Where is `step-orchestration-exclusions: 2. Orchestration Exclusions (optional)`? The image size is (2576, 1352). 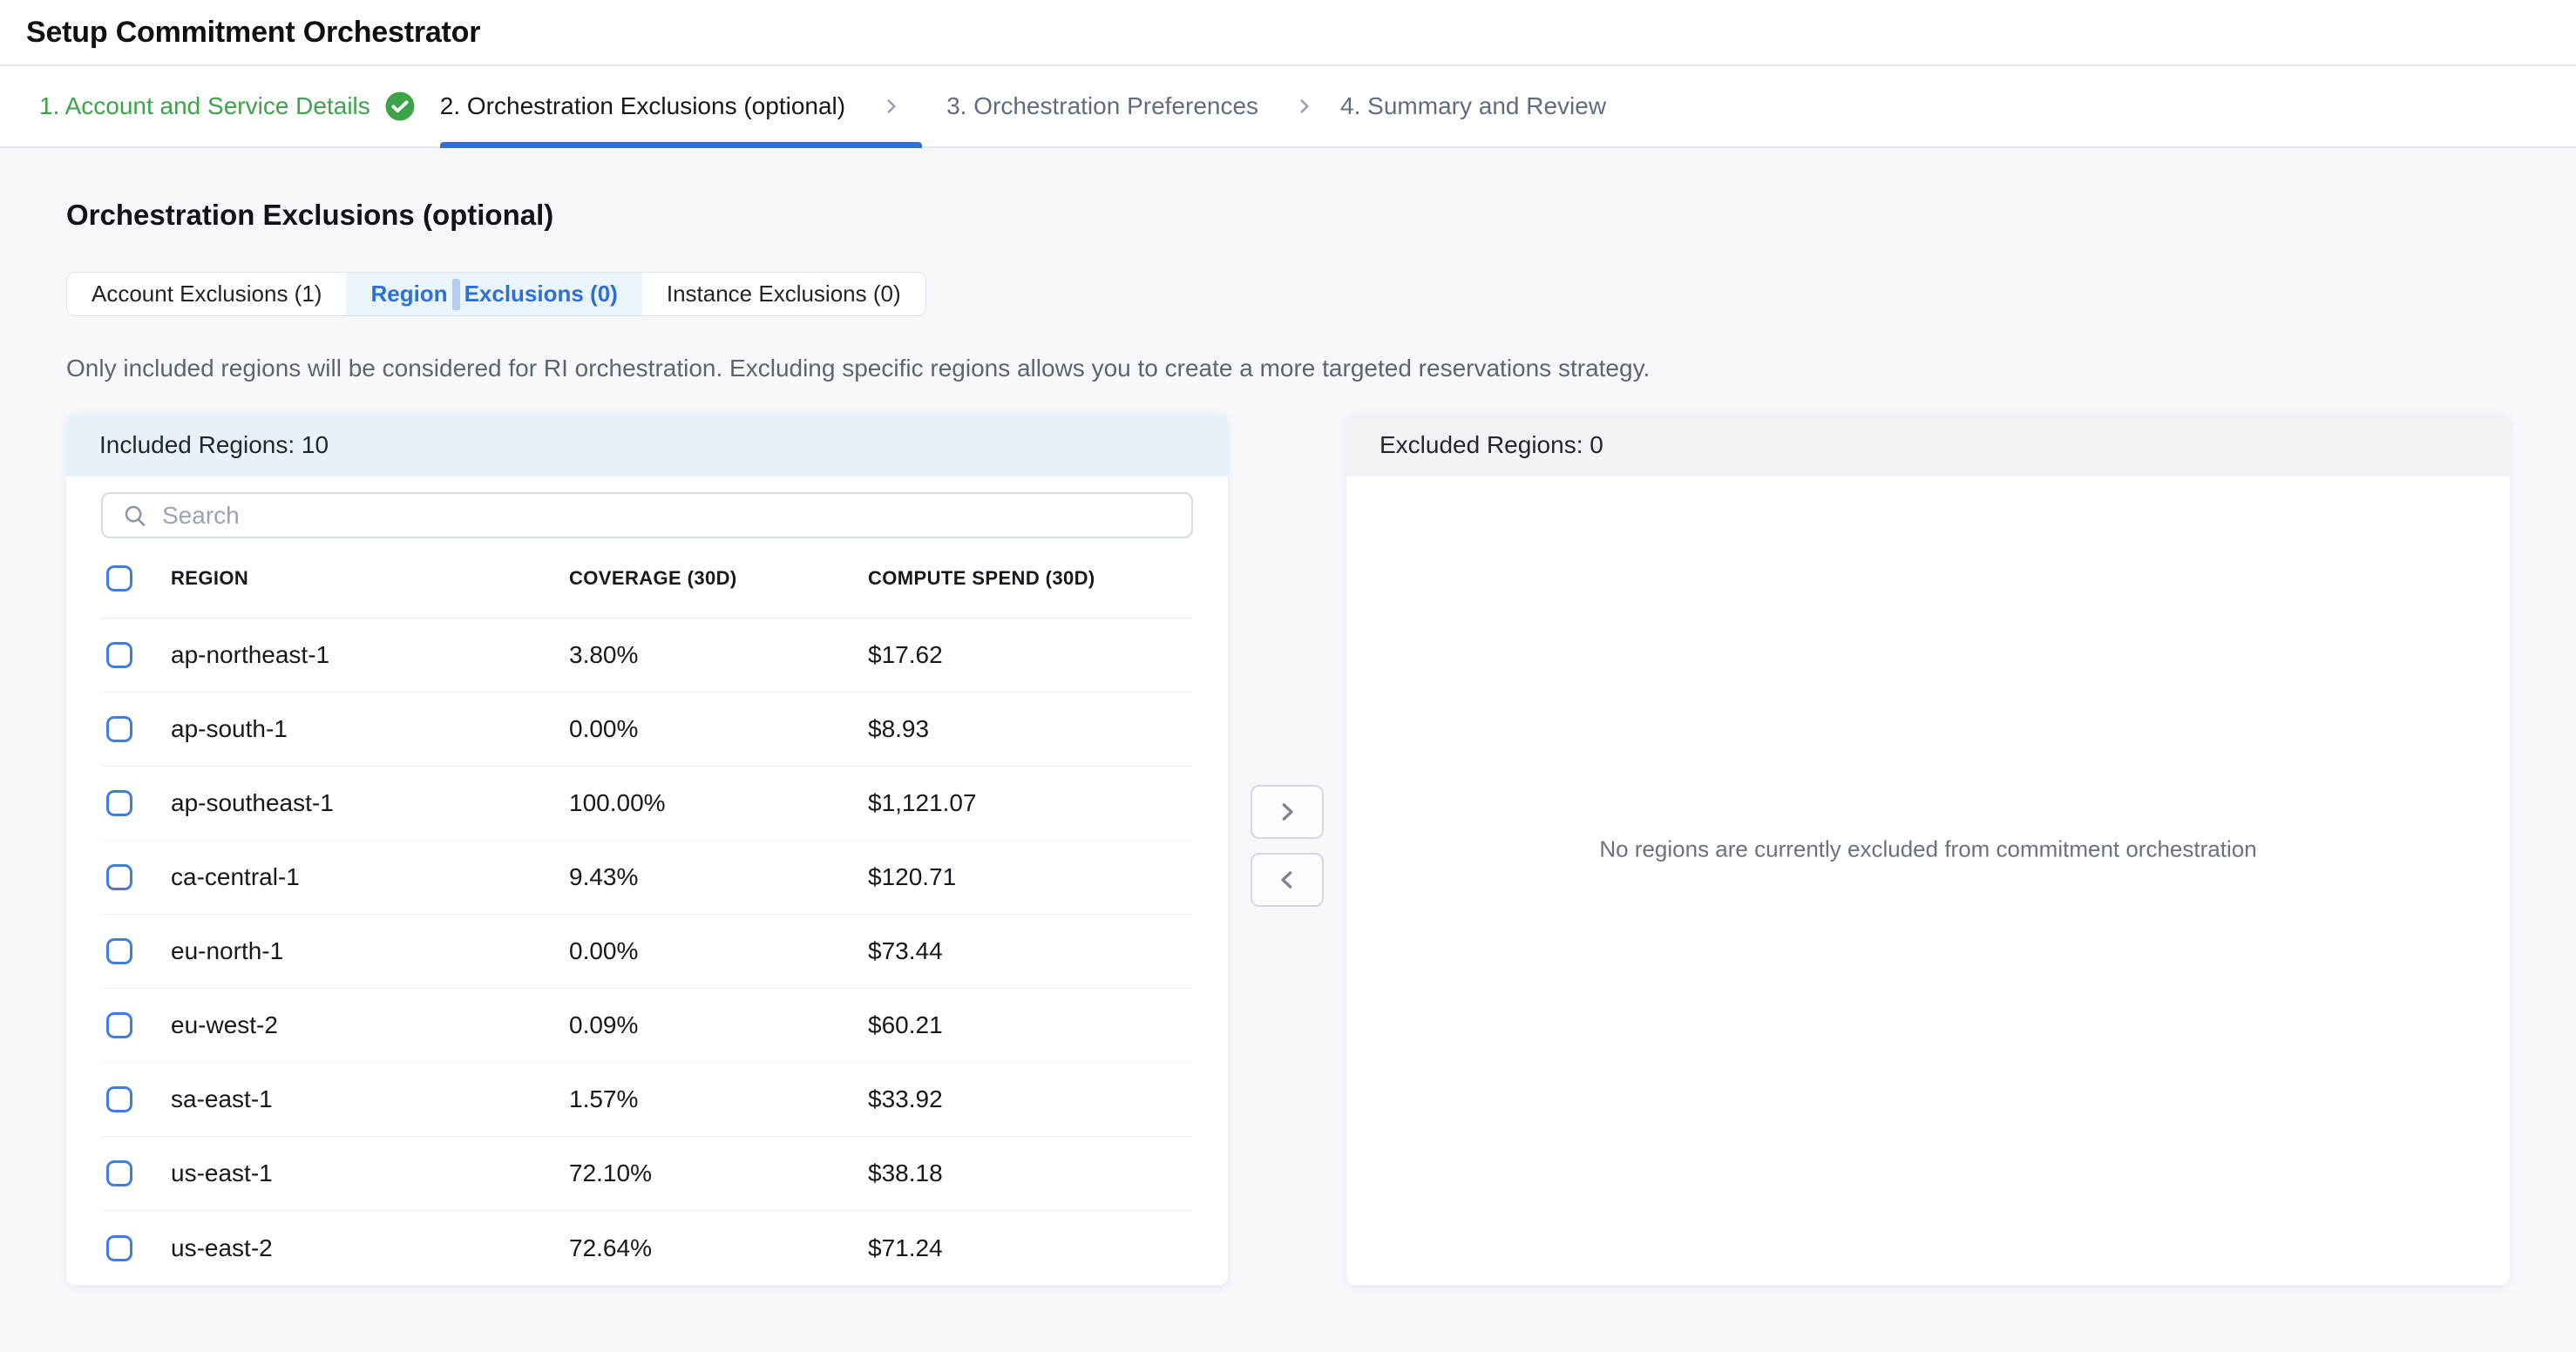
step-orchestration-exclusions: 2. Orchestration Exclusions (optional) is located at coordinates (681, 107).